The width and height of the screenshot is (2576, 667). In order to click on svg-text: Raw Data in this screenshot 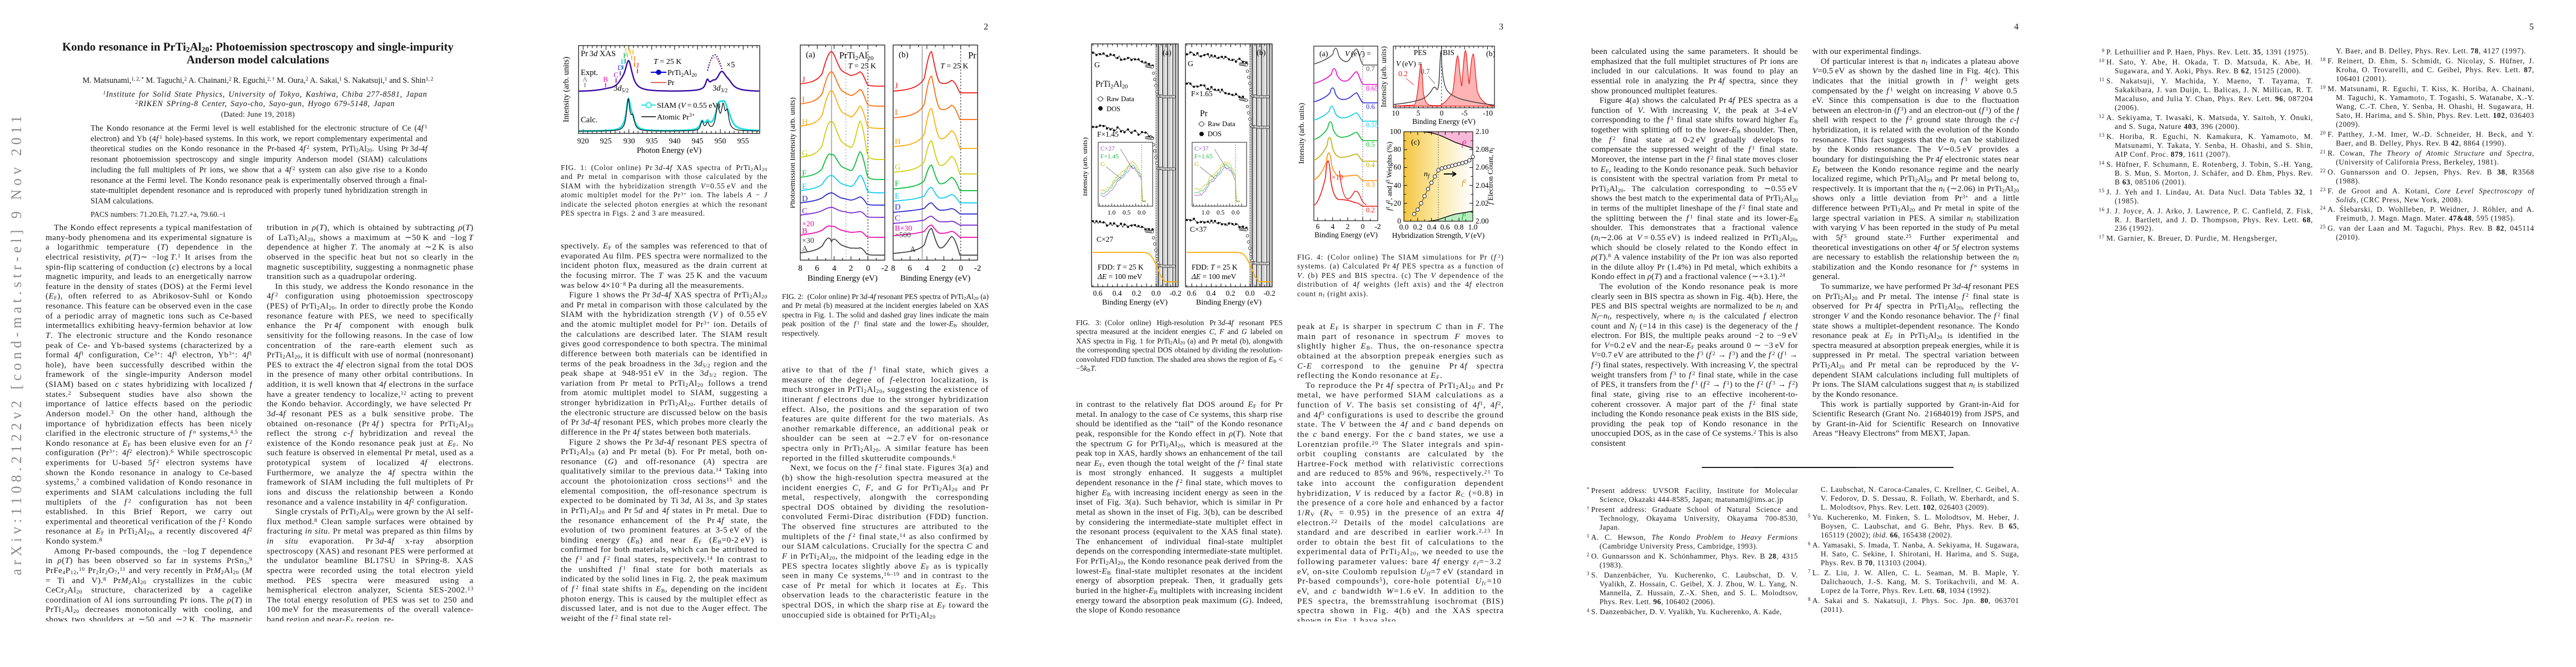, I will do `click(1120, 99)`.